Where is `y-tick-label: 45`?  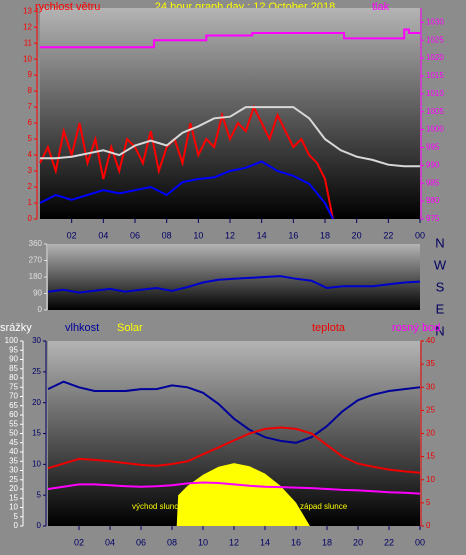
y-tick-label: 45 is located at coordinates (13, 442).